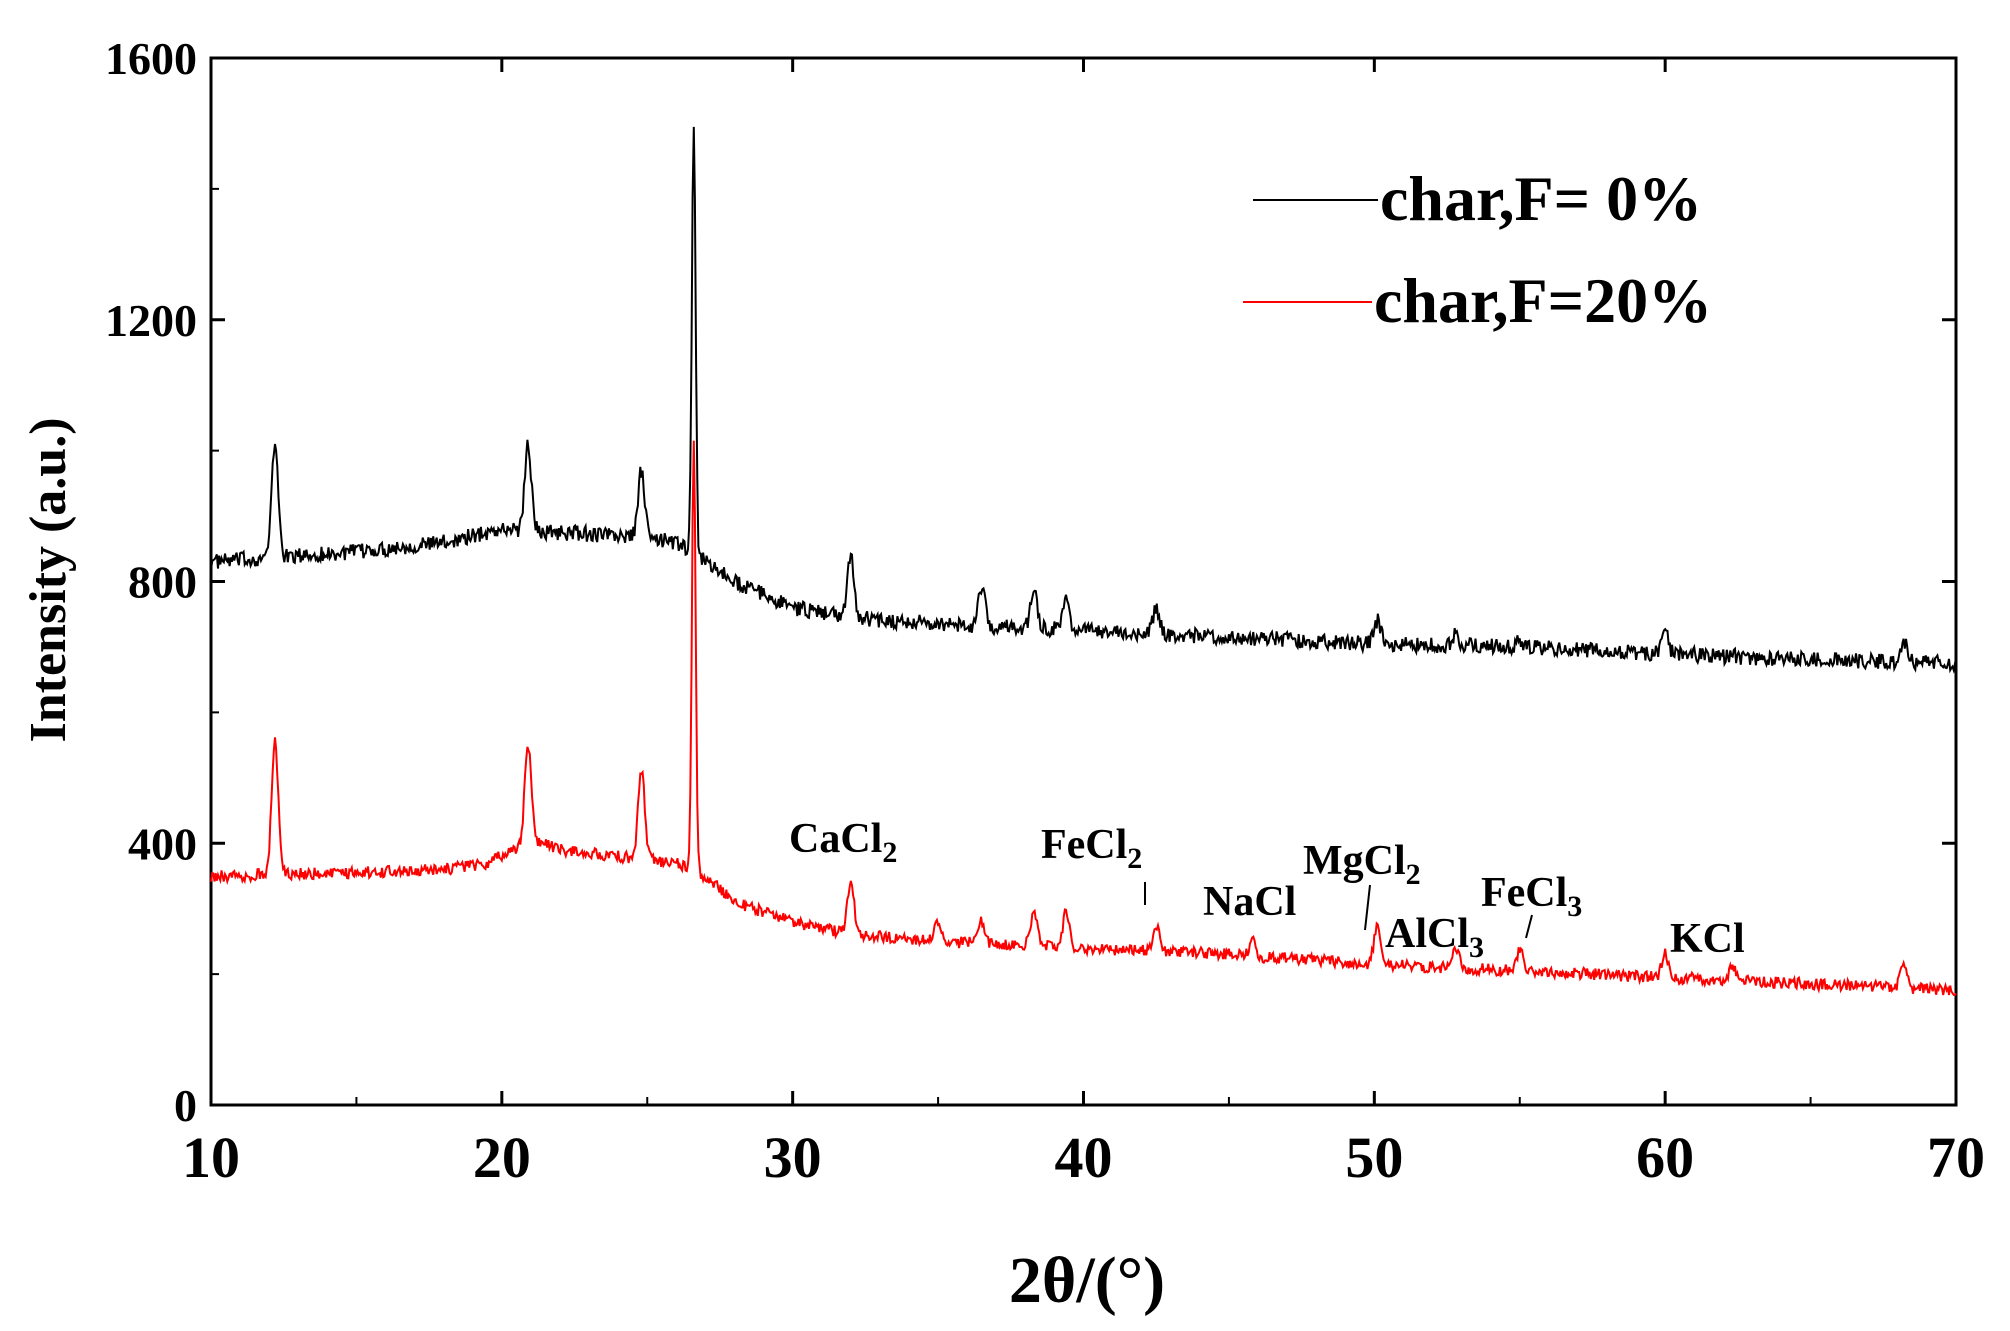 This screenshot has width=2010, height=1331. I want to click on annotation-kcl-label: KCl, so click(1707, 939).